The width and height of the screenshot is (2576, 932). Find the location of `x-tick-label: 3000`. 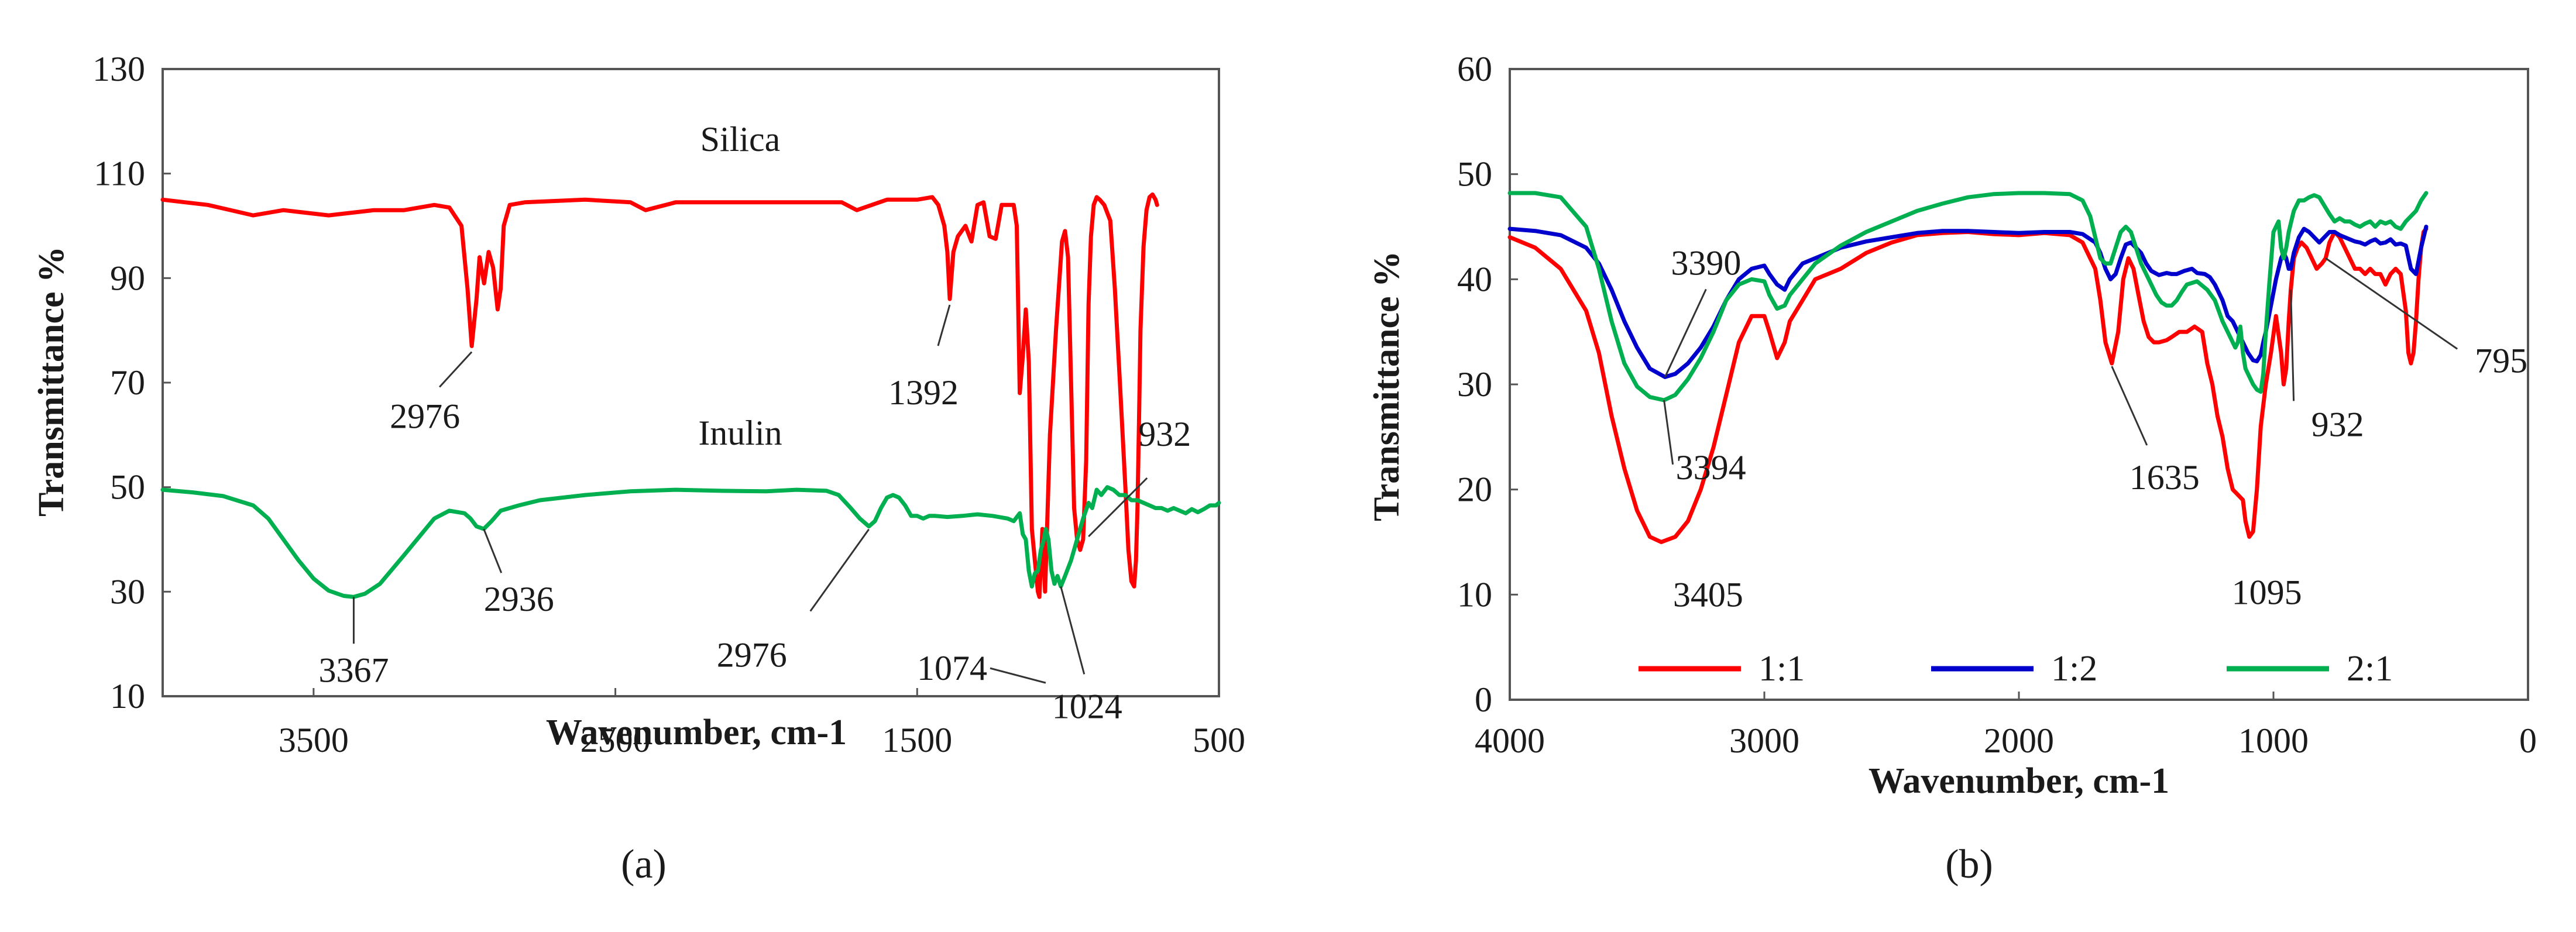

x-tick-label: 3000 is located at coordinates (1764, 740).